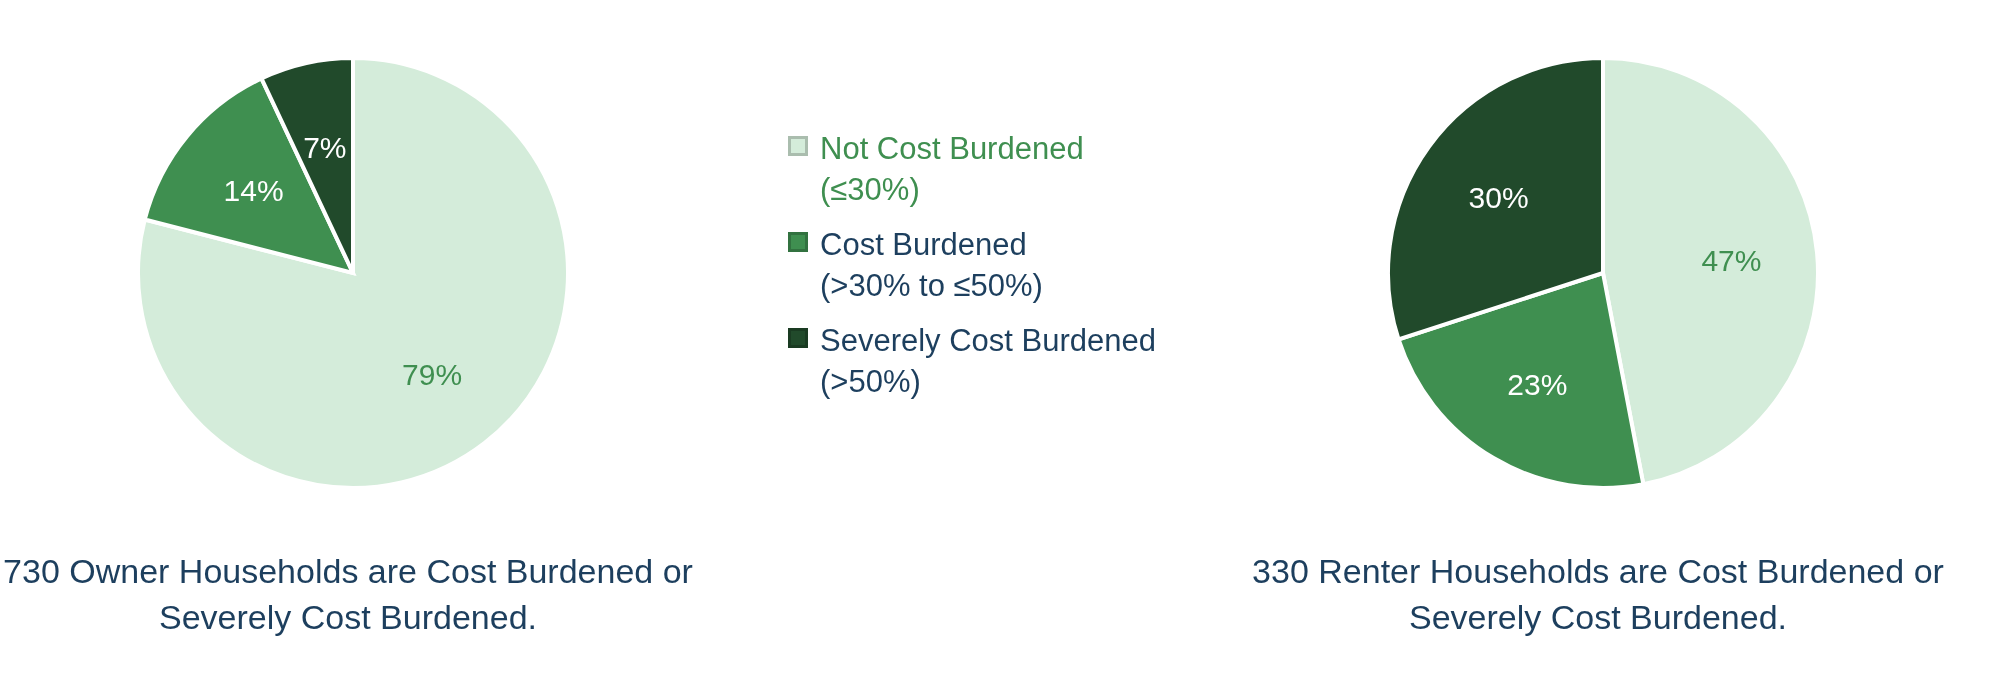 The width and height of the screenshot is (2012, 675). What do you see at coordinates (253, 191) in the screenshot?
I see `data-label: 14%` at bounding box center [253, 191].